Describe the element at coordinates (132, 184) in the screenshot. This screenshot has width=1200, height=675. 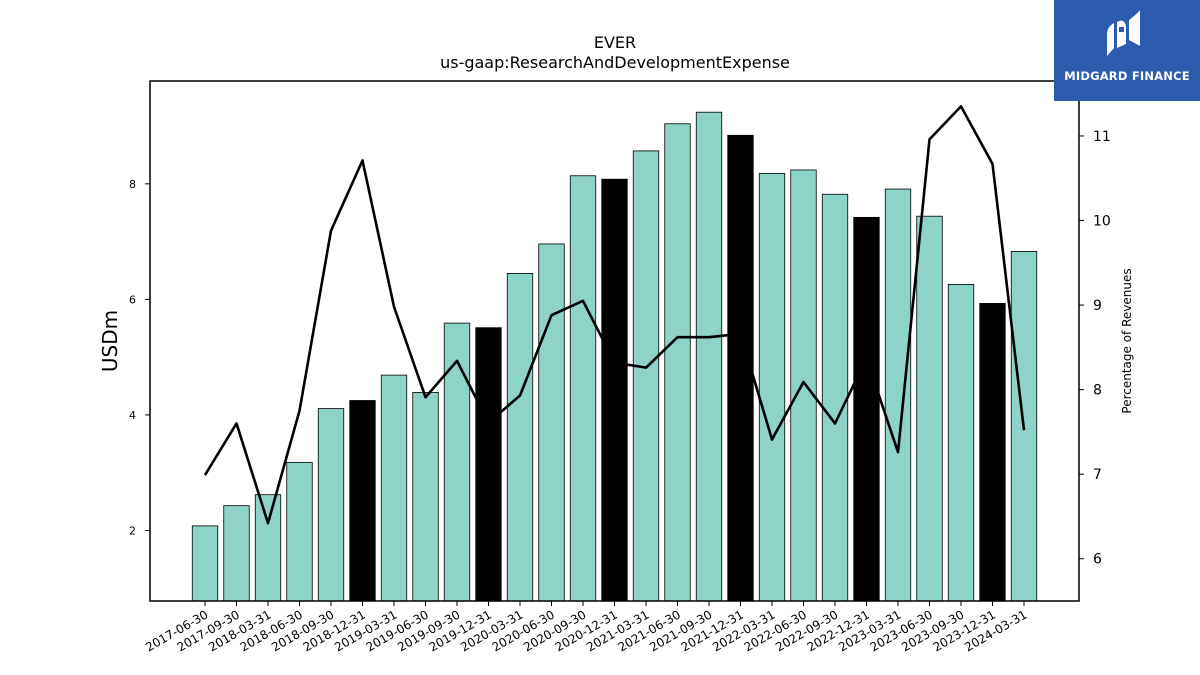
I see `left-tick-label: 8` at that location.